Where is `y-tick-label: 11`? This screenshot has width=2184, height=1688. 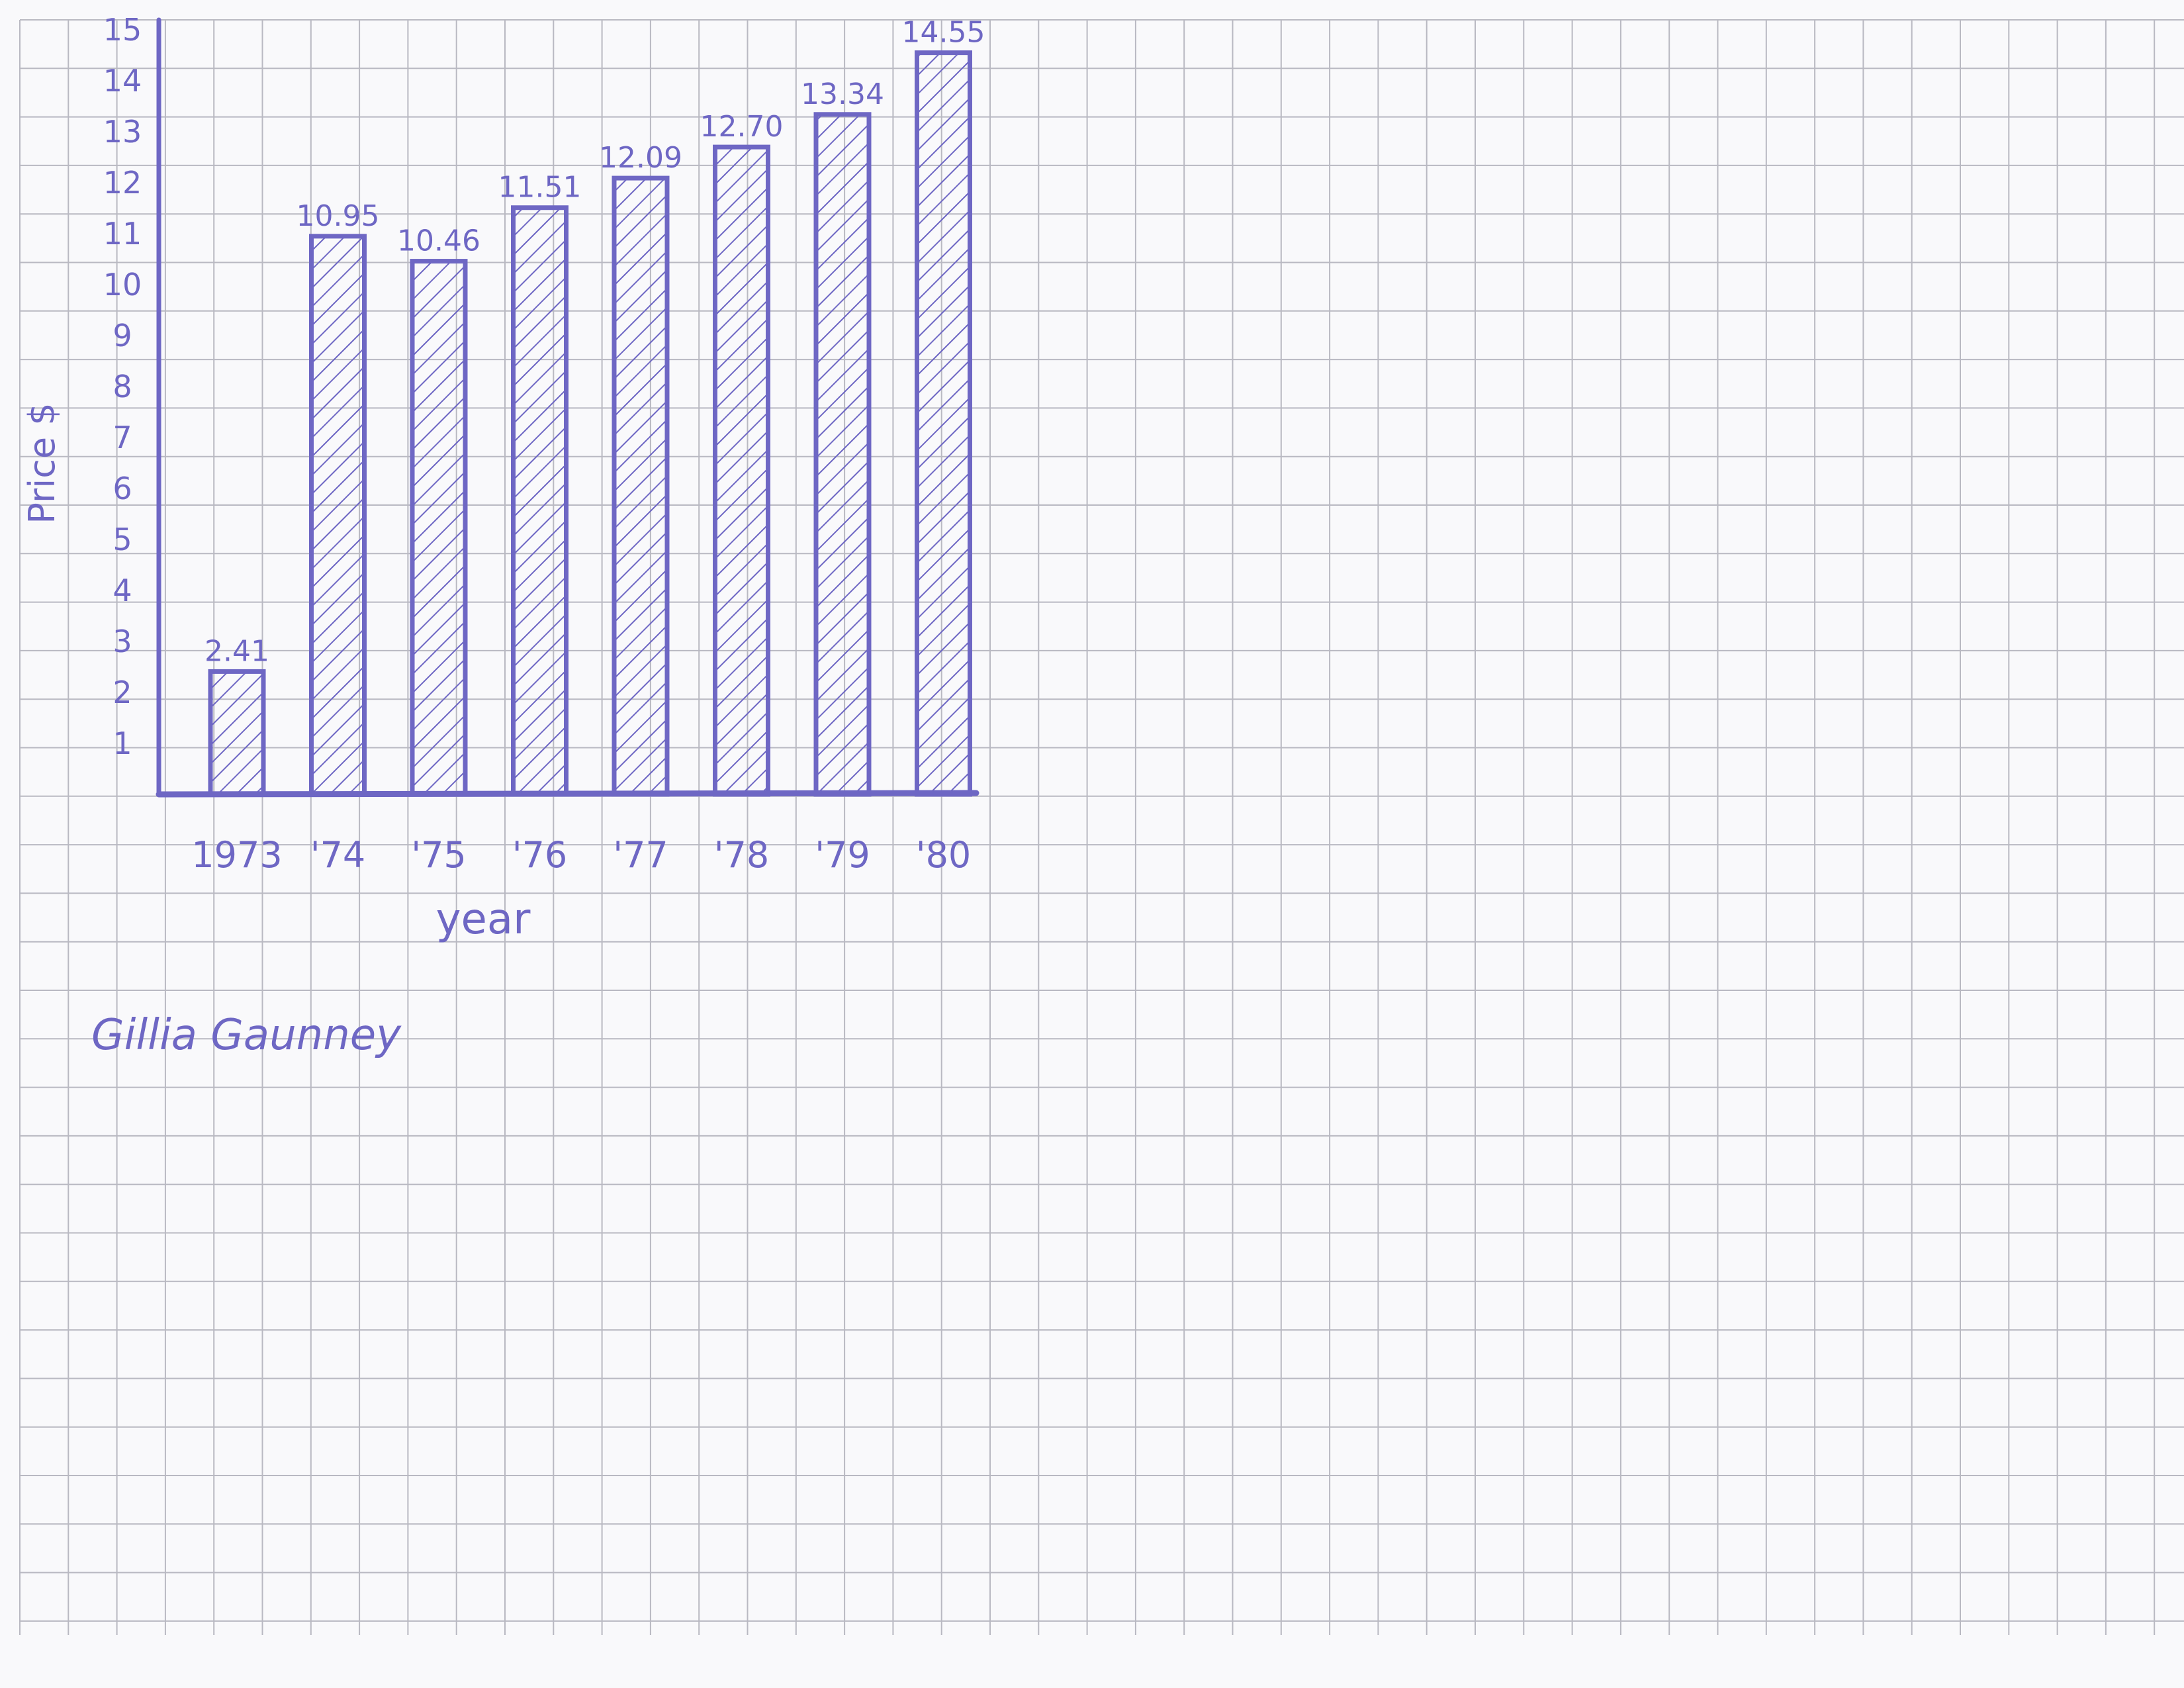 y-tick-label: 11 is located at coordinates (122, 234).